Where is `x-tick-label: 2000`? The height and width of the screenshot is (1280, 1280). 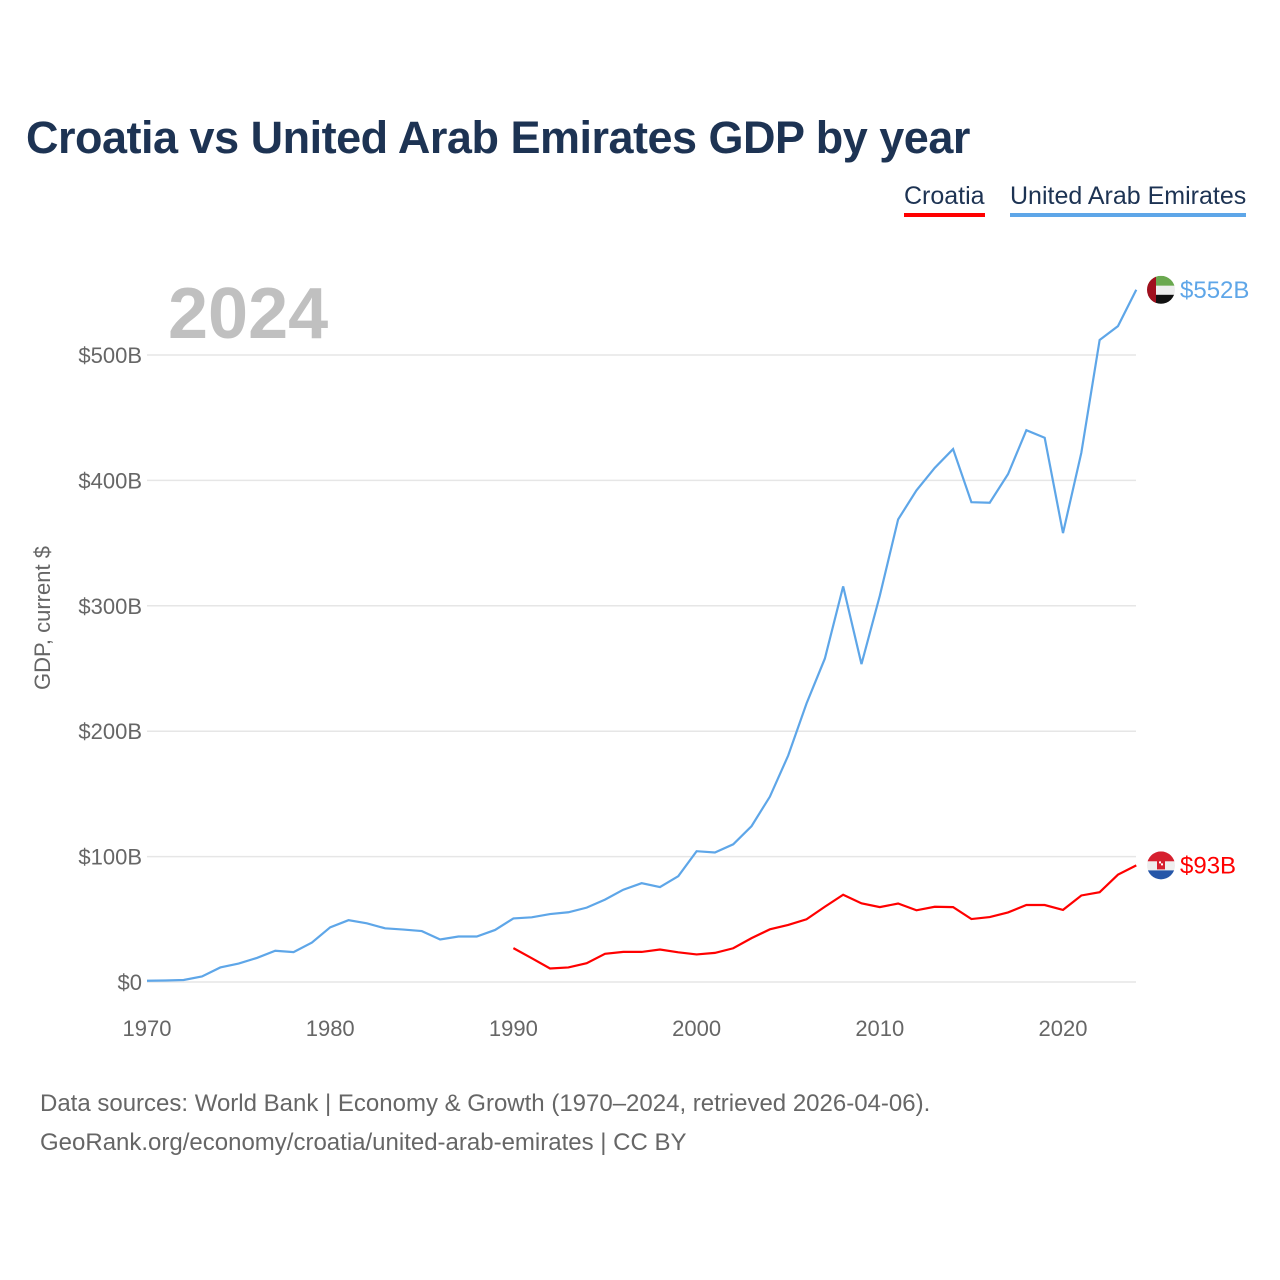 x-tick-label: 2000 is located at coordinates (696, 1028).